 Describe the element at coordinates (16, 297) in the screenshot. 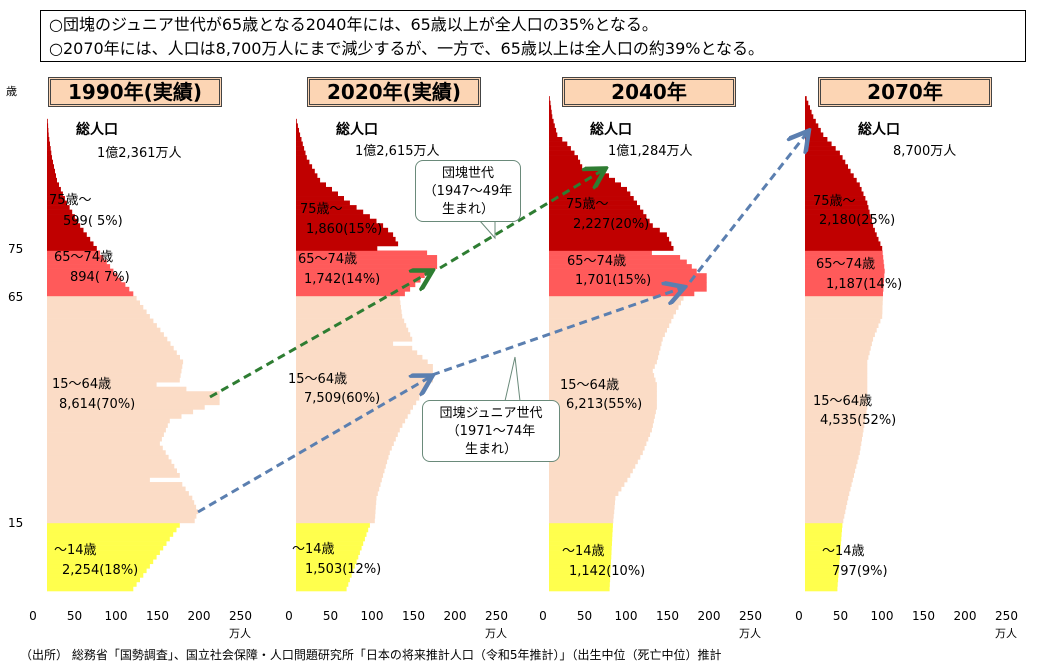

I see `age-tick-65: 65` at that location.